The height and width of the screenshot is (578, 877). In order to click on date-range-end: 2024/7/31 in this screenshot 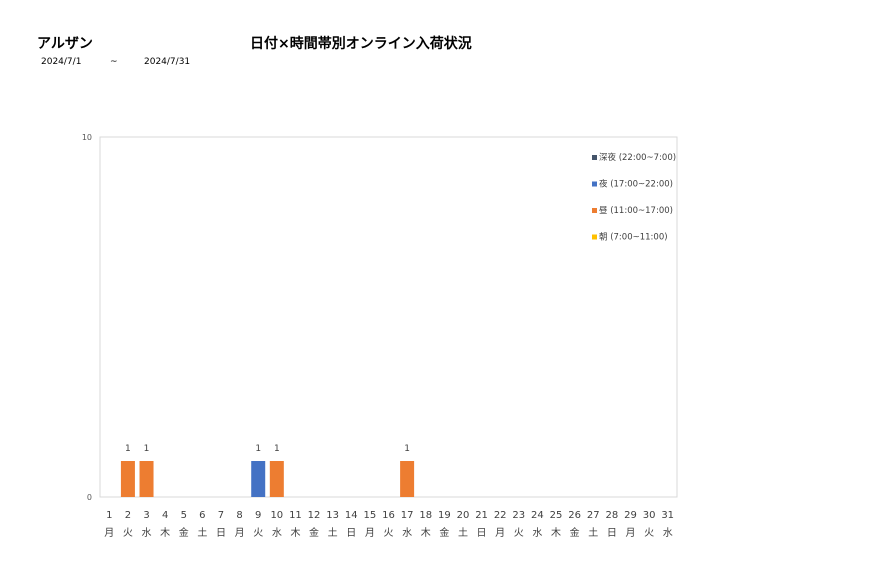, I will do `click(167, 62)`.